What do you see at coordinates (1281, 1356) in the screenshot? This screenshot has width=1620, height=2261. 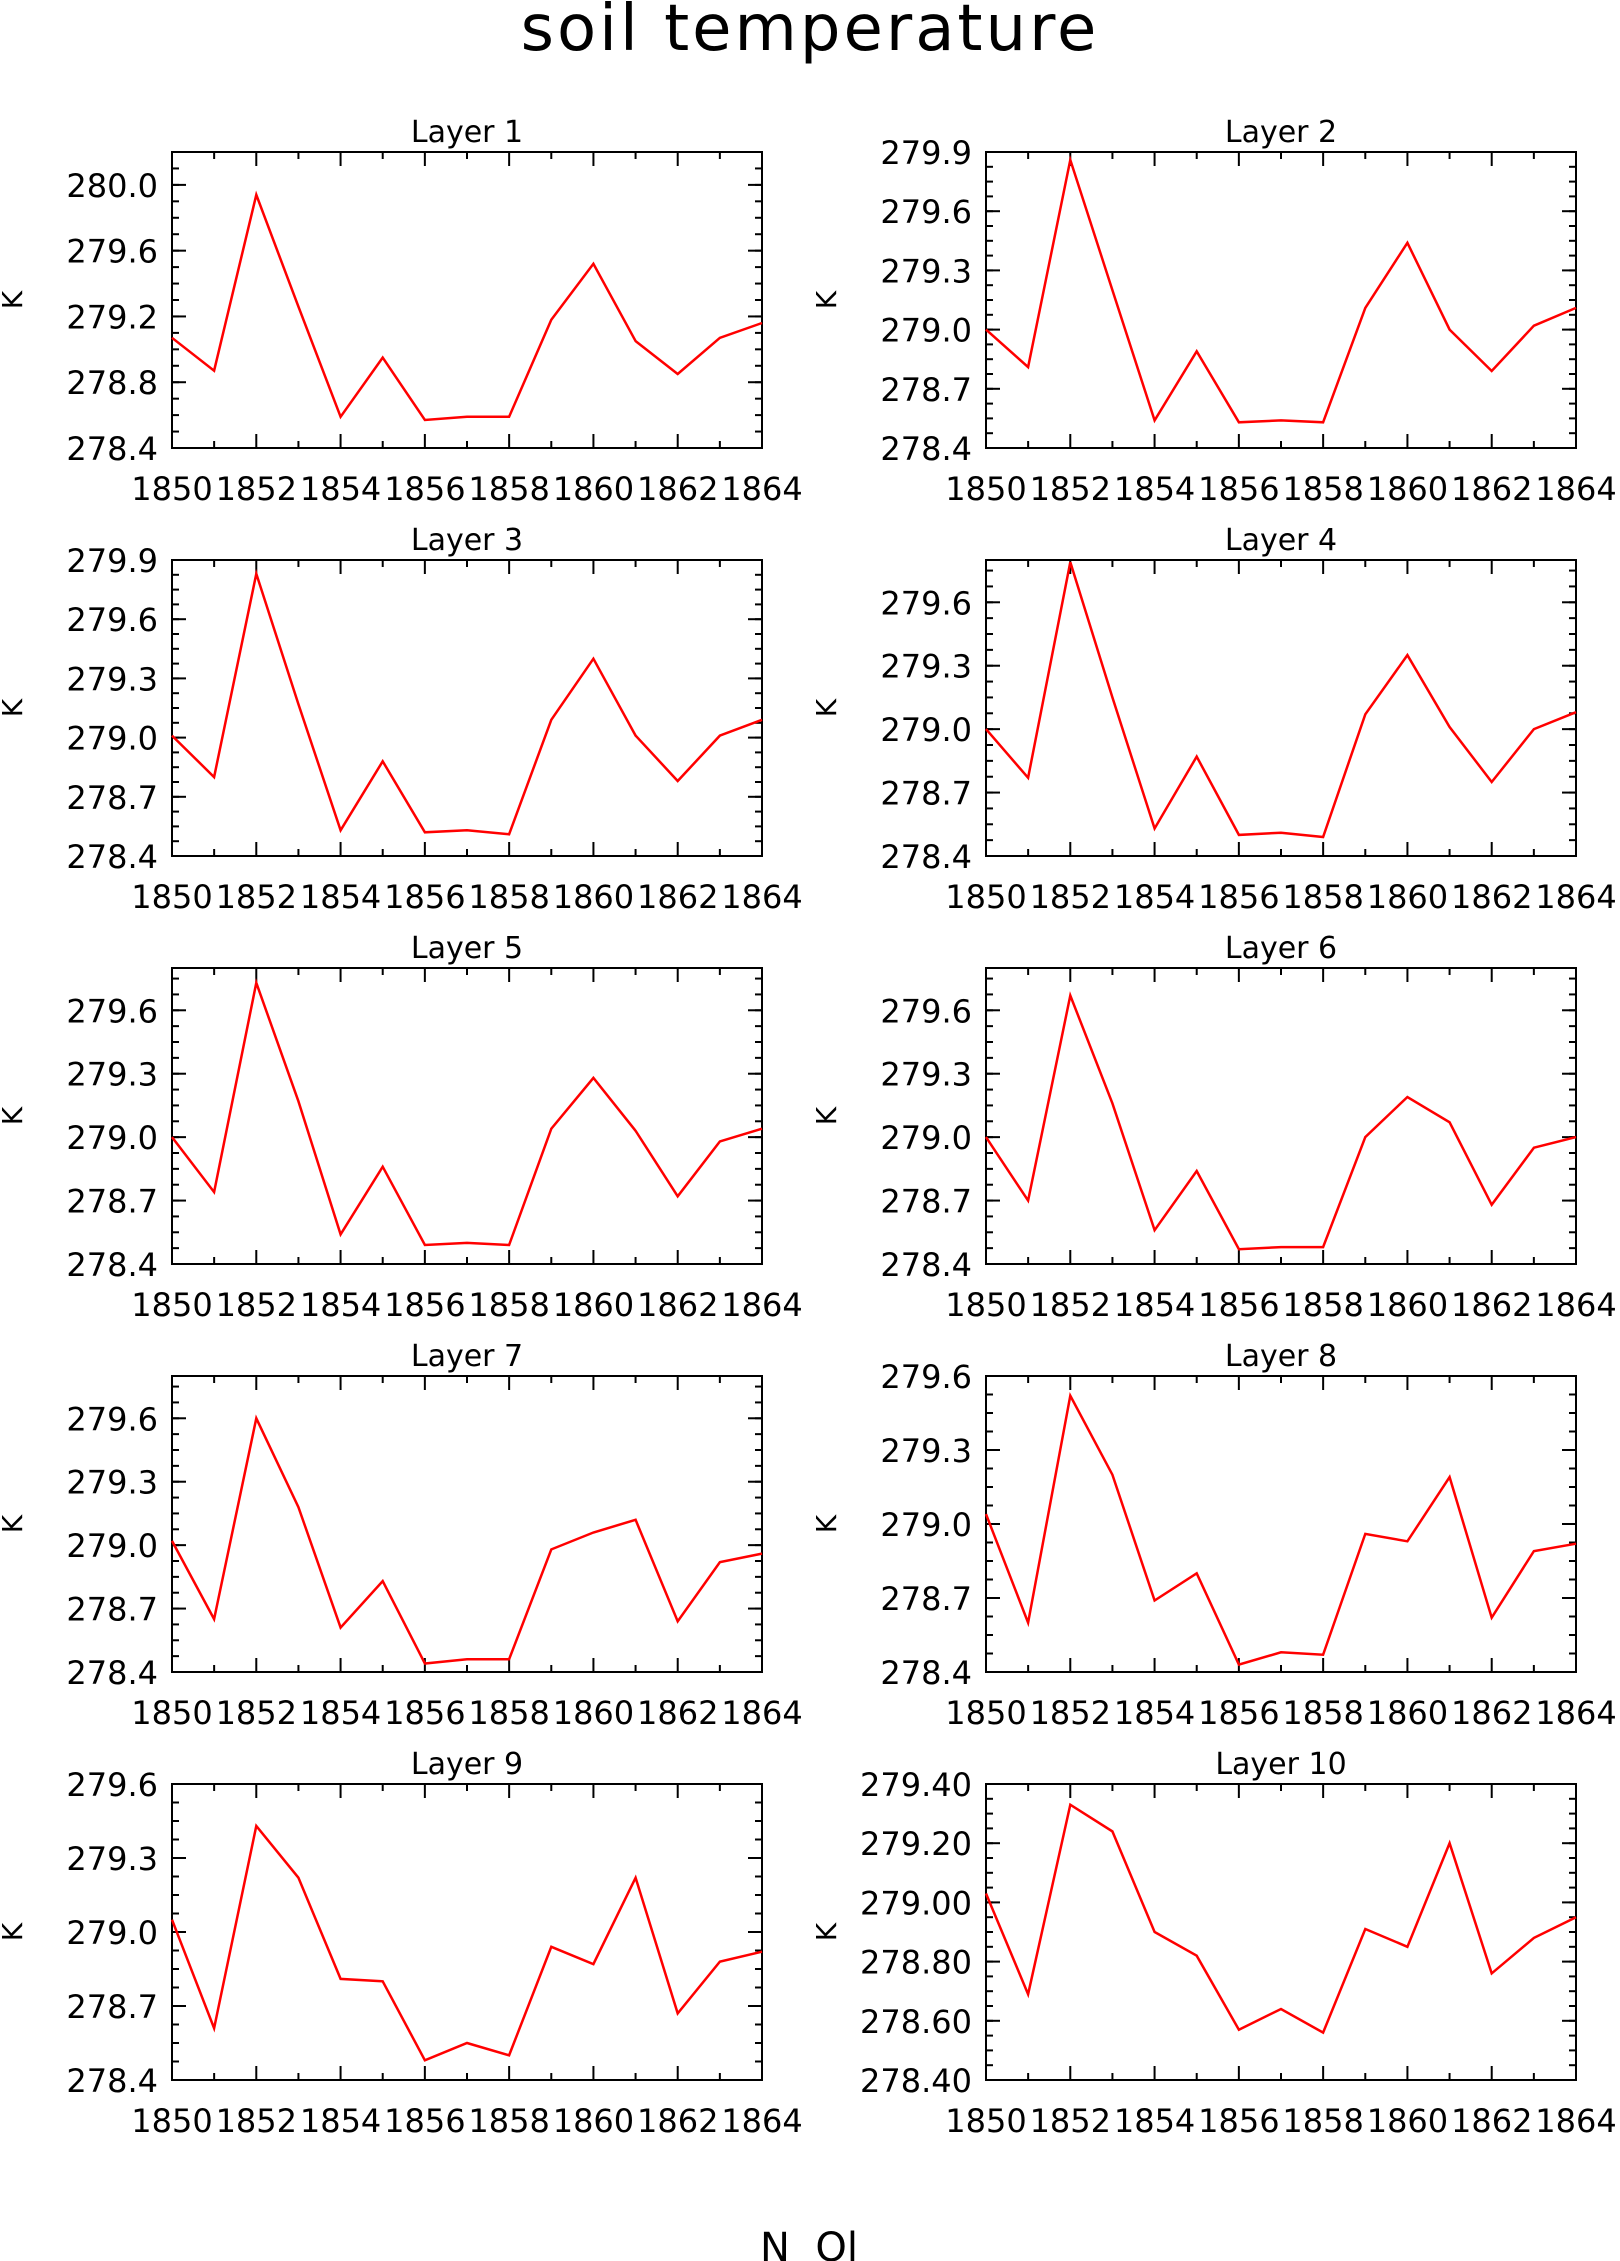 I see `panel-title: Layer 8` at bounding box center [1281, 1356].